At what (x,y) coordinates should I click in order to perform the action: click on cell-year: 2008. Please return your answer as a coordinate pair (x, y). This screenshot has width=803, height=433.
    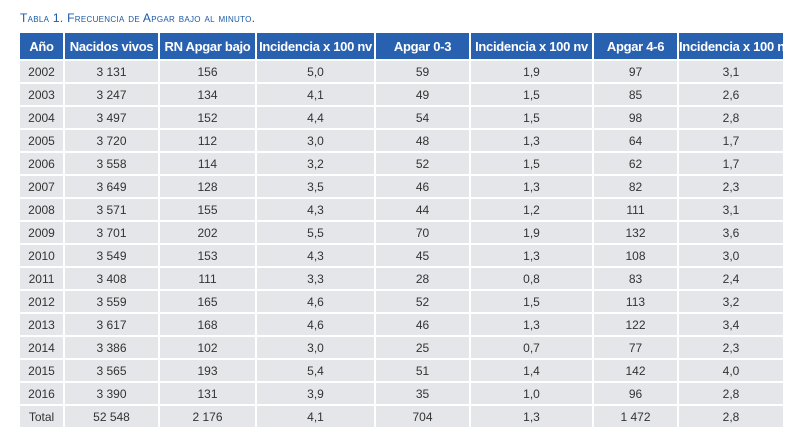
    Looking at the image, I should click on (42, 210).